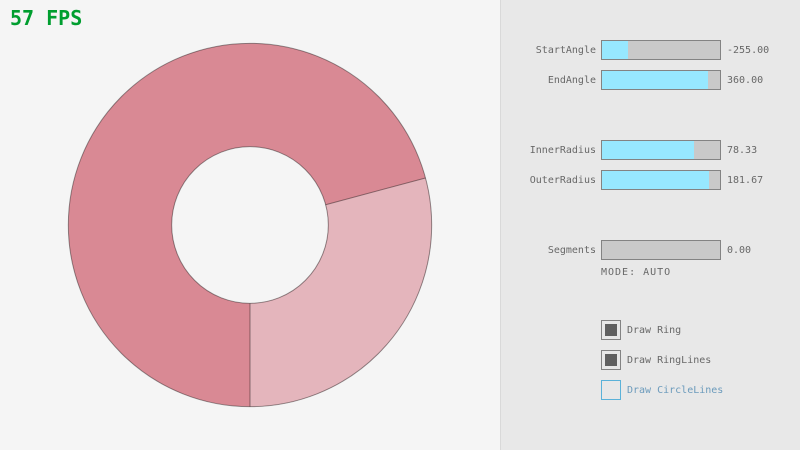 This screenshot has height=450, width=800. I want to click on inner-radius-row: InnerRadius 78.33, so click(650, 150).